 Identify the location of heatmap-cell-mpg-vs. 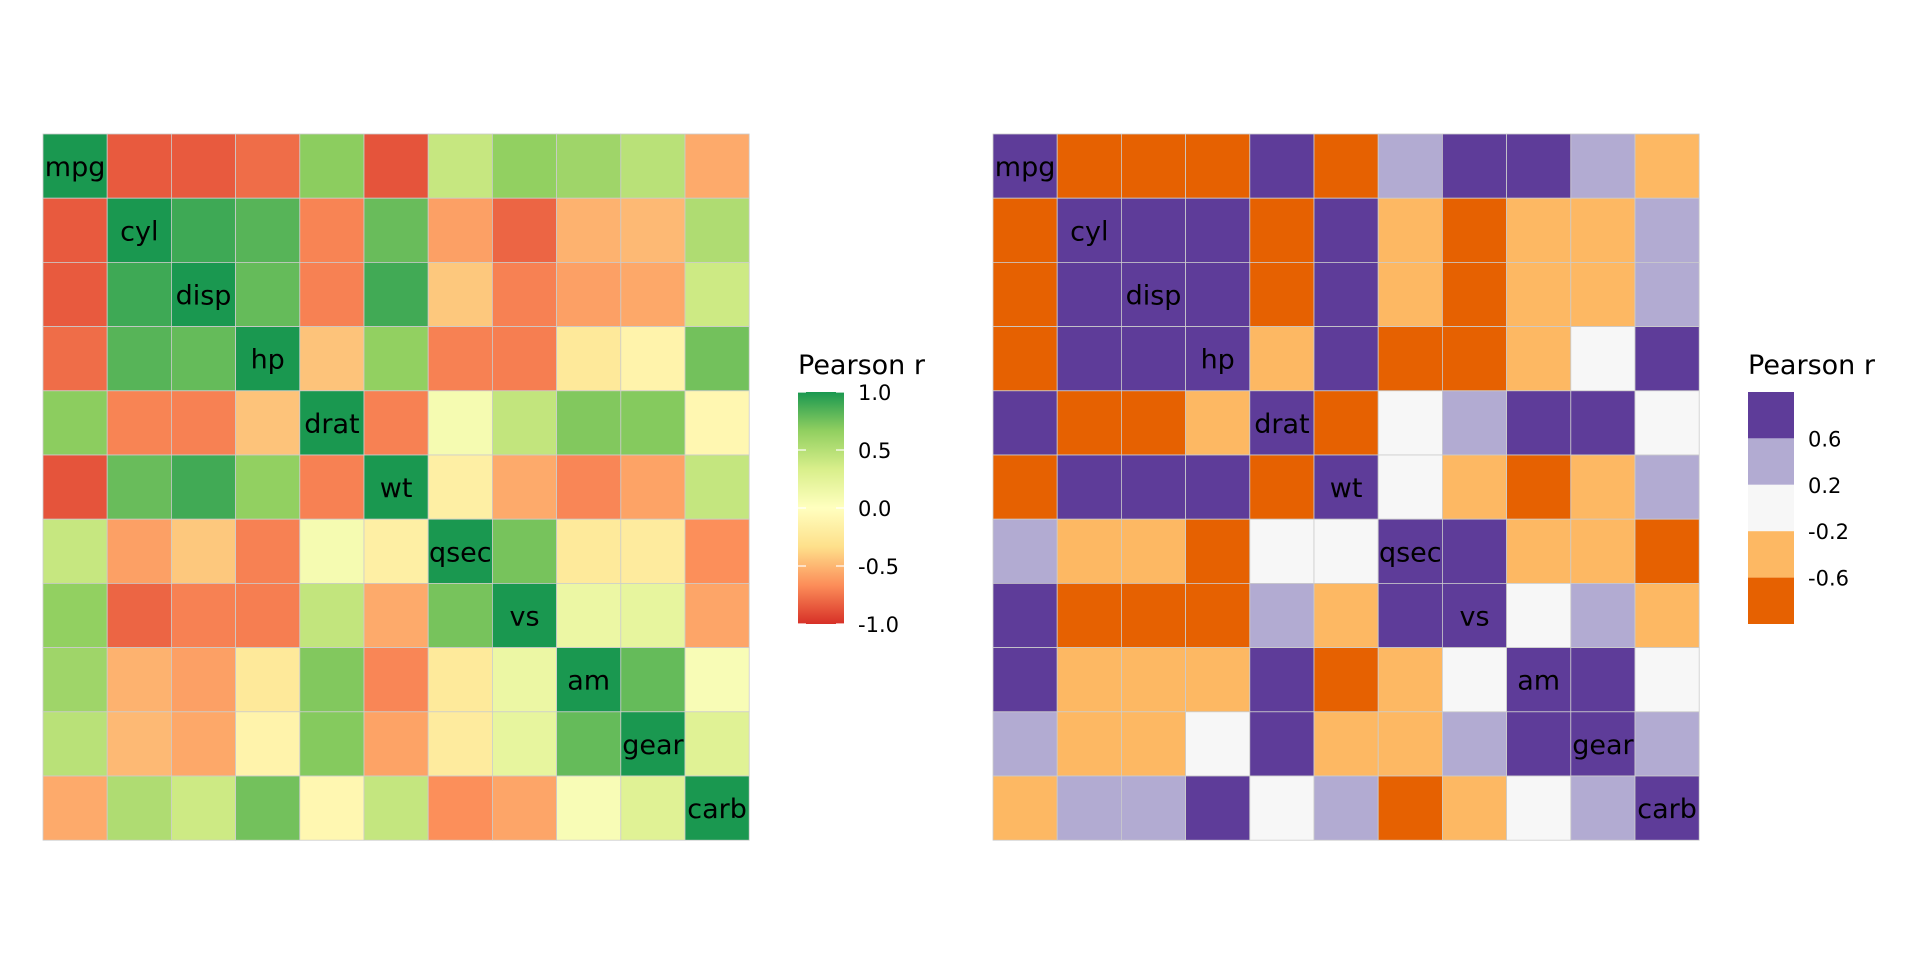
(1475, 166).